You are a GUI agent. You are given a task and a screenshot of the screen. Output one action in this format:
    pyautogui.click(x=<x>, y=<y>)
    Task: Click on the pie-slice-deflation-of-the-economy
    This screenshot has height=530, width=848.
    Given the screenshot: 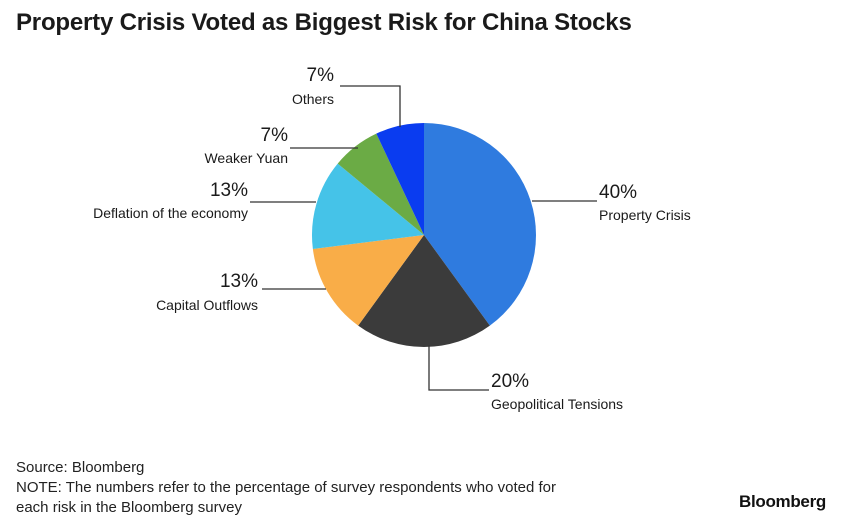 What is the action you would take?
    pyautogui.click(x=367, y=206)
    